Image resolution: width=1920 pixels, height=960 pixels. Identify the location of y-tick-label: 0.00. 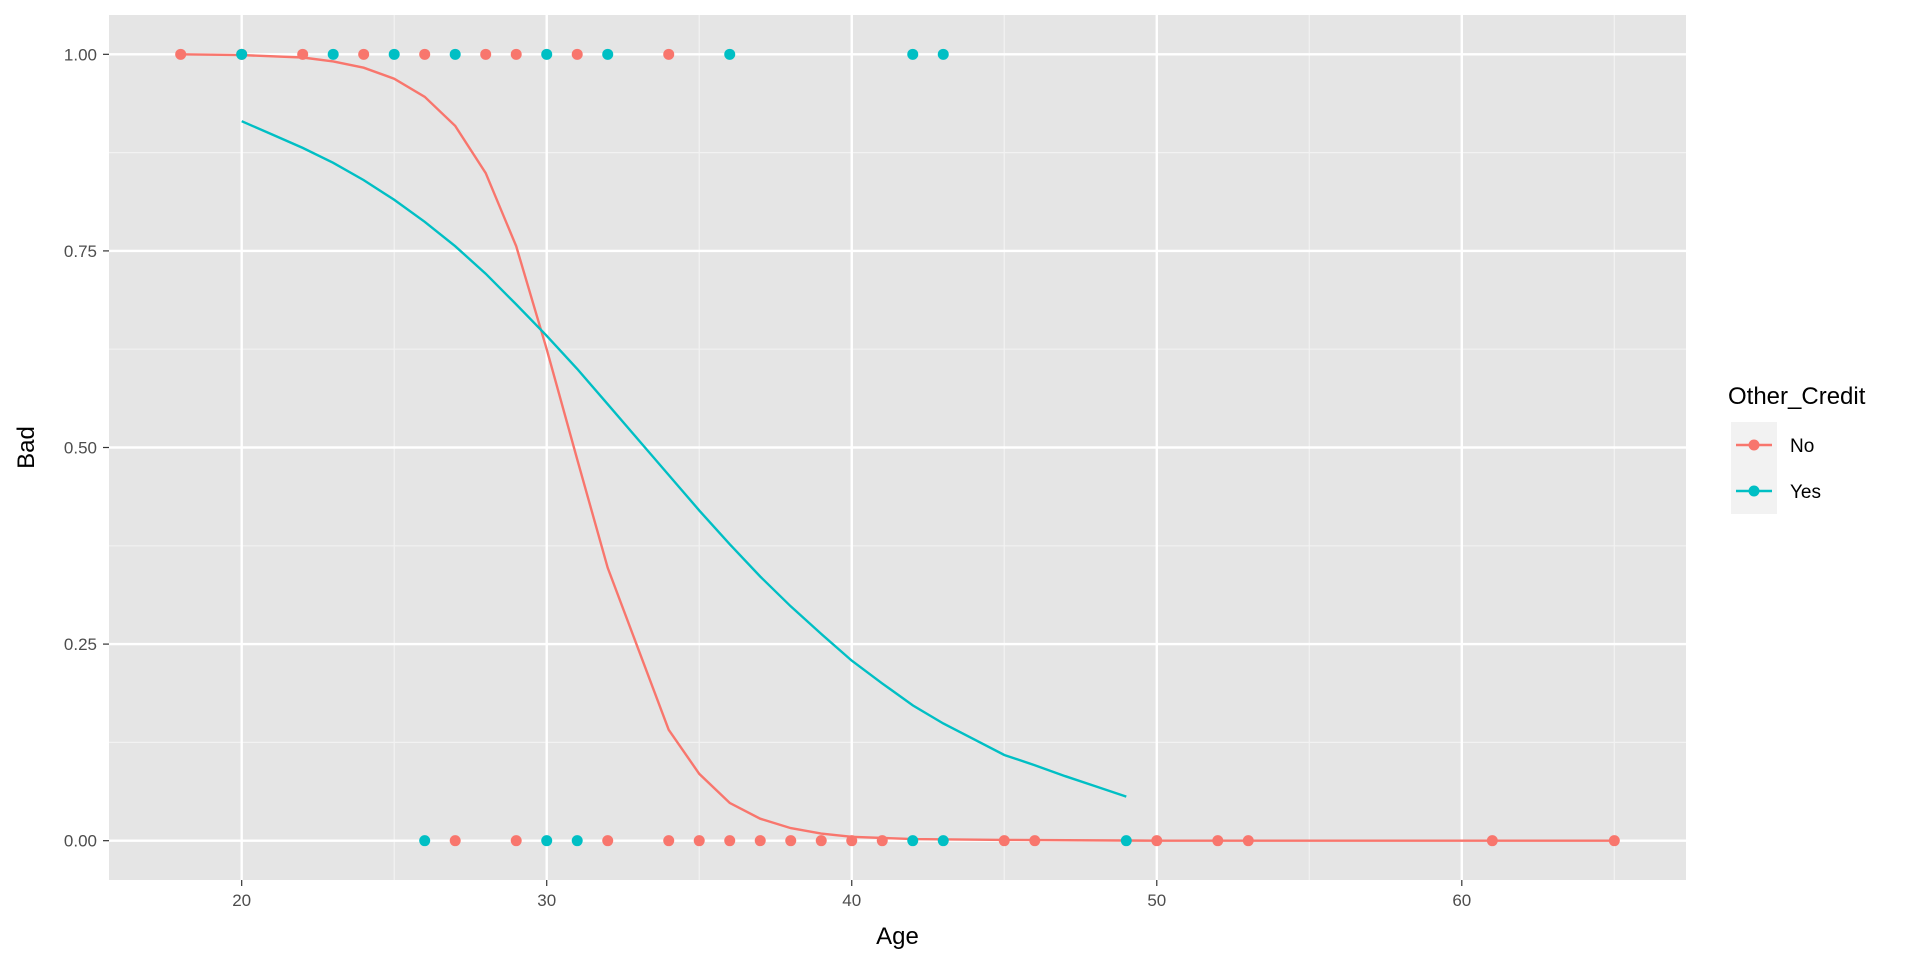
(80, 841).